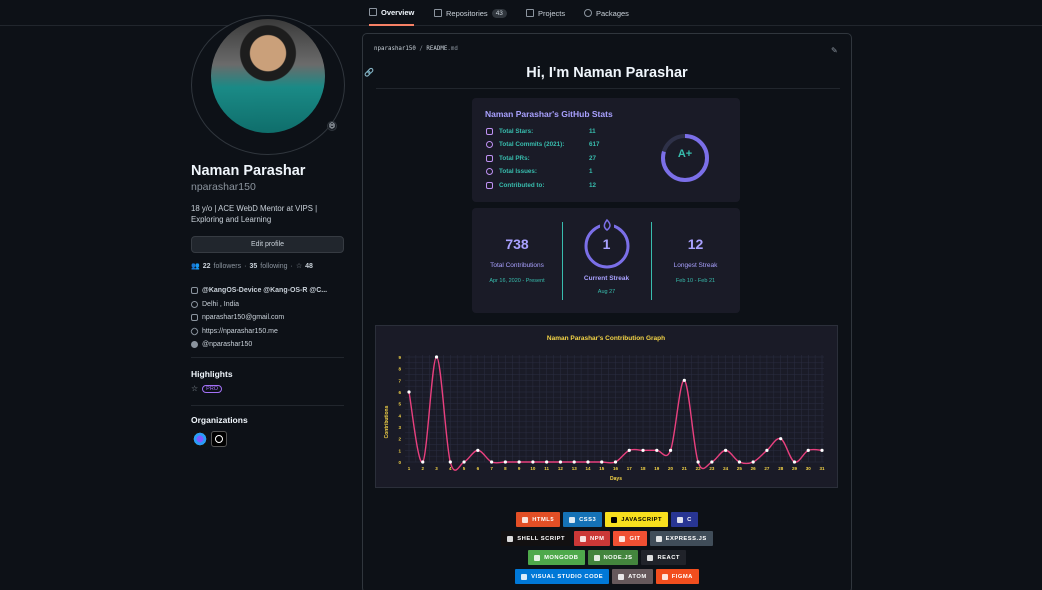 This screenshot has height=590, width=1042. Describe the element at coordinates (663, 557) in the screenshot. I see `badge-react: REACT` at that location.